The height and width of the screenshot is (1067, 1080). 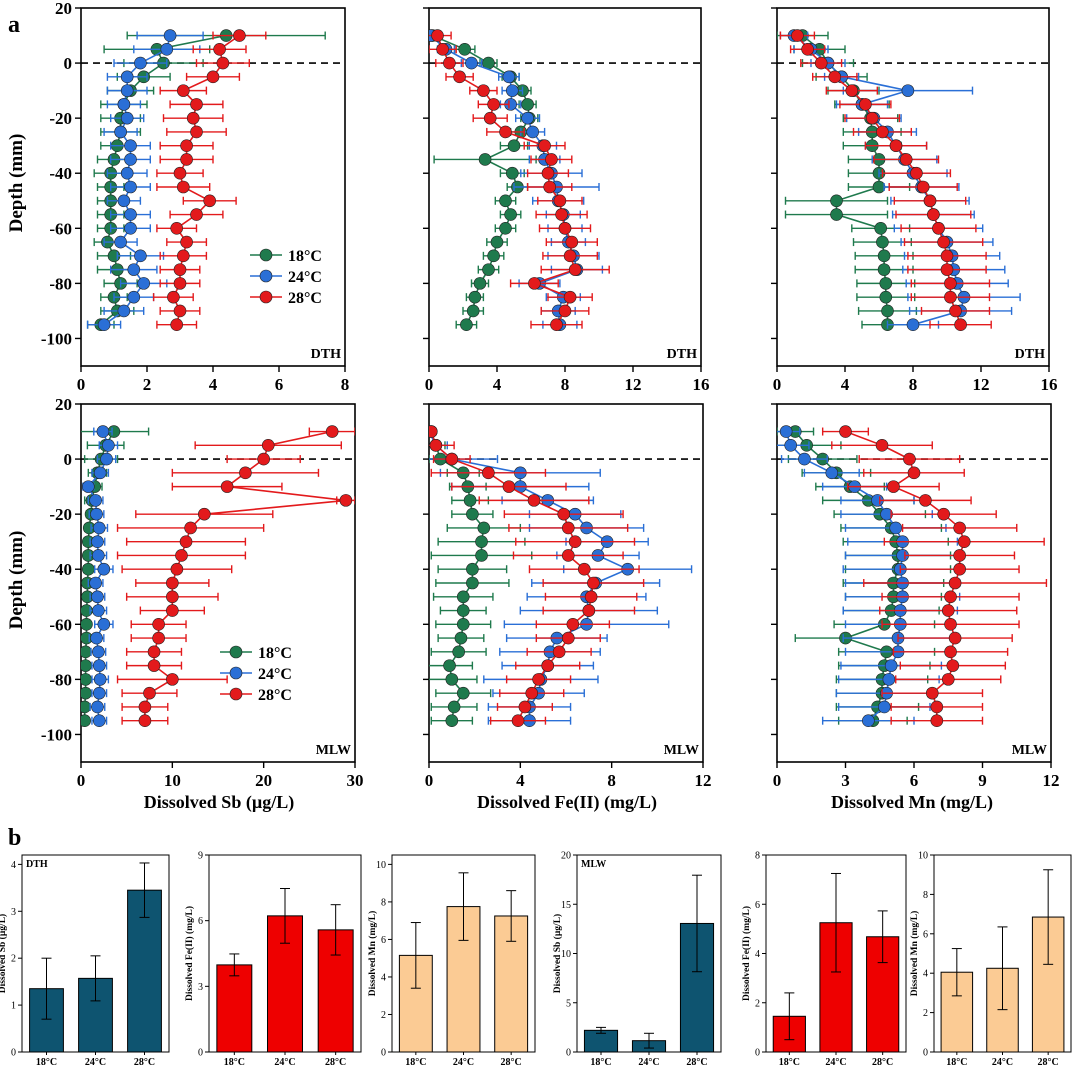 I want to click on y-tick-label: 6, so click(x=757, y=905).